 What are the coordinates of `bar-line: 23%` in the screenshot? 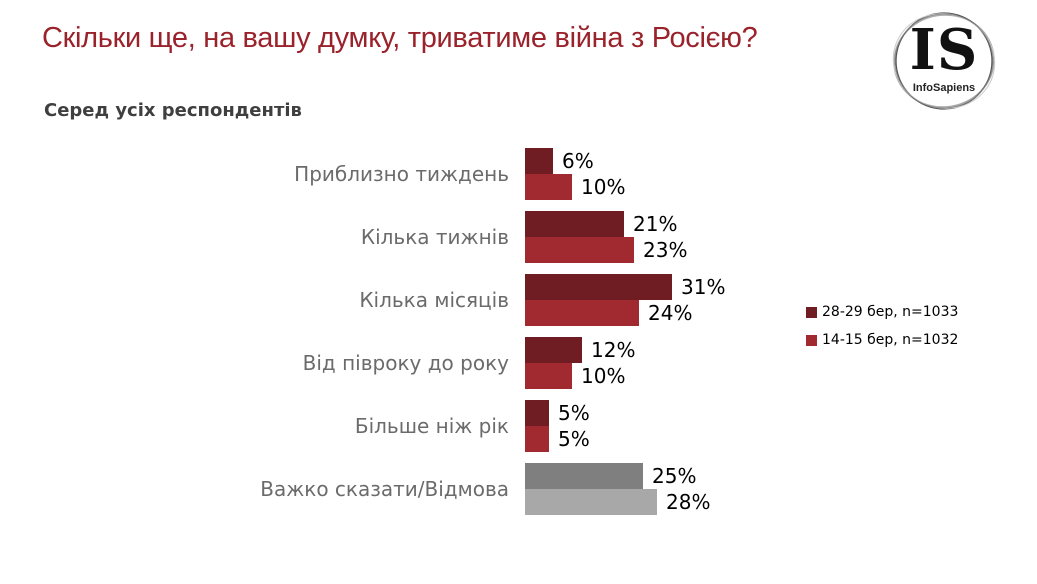 It's located at (606, 250).